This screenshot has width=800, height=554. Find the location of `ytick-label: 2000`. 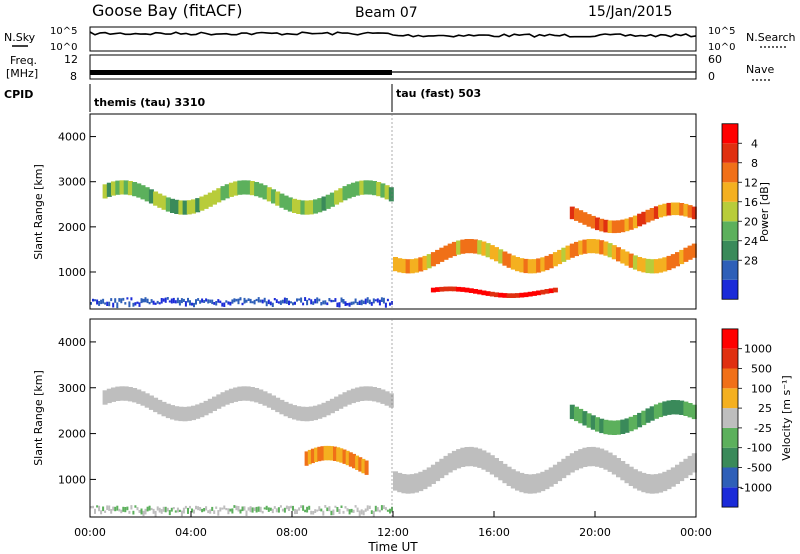

ytick-label: 2000 is located at coordinates (72, 434).